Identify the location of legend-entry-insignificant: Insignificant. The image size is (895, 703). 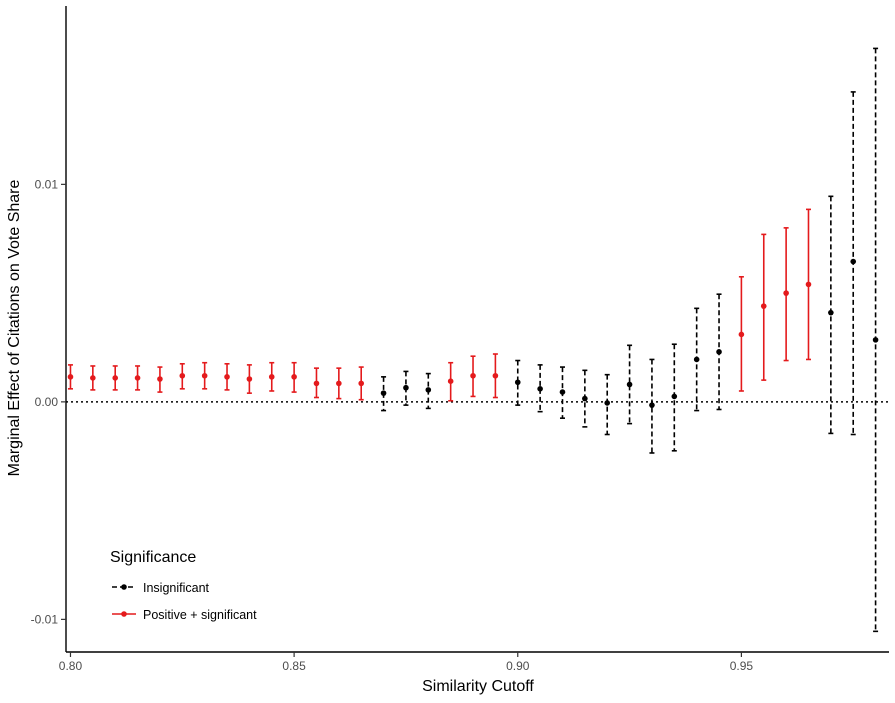
(161, 588).